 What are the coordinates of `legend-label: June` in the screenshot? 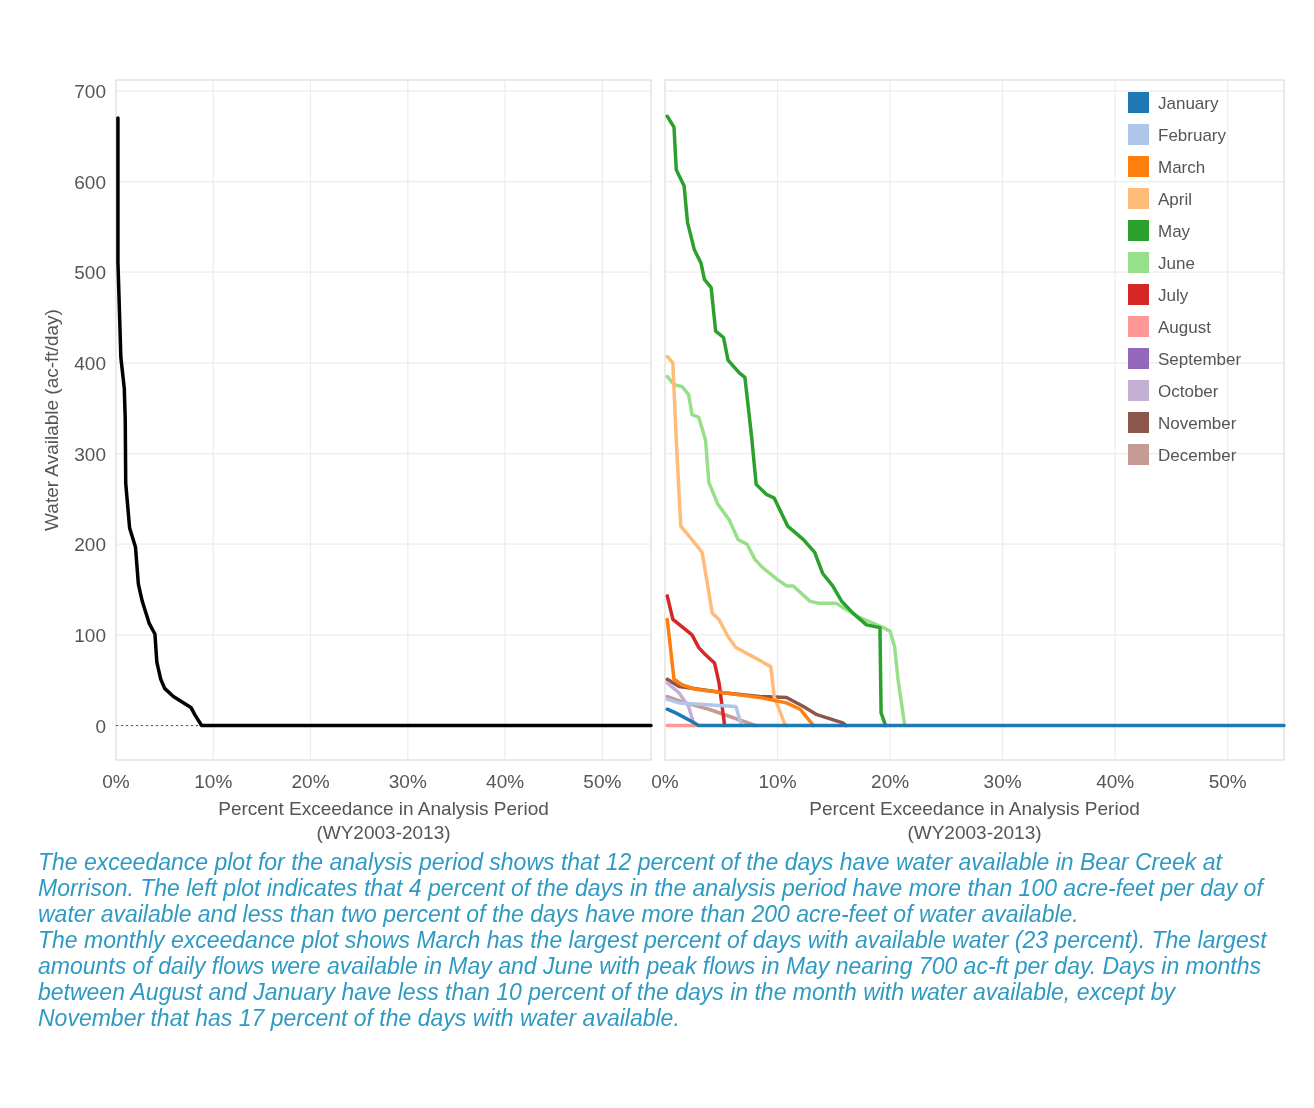 It's located at (1176, 263).